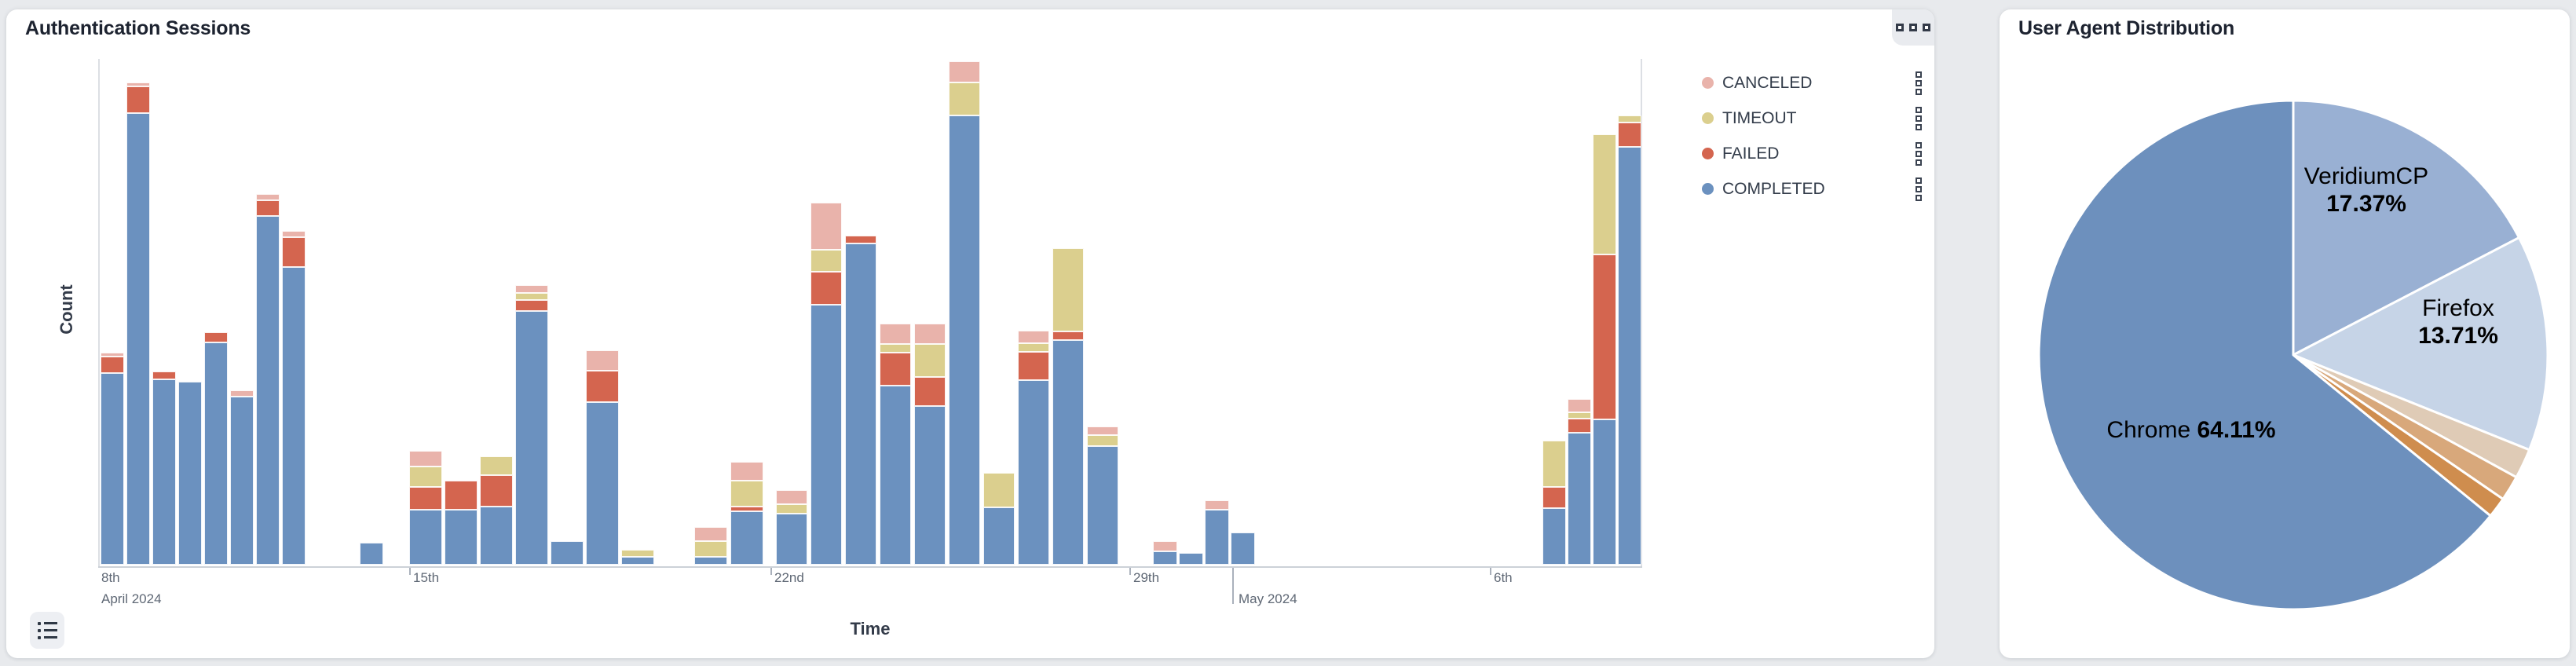 The image size is (2576, 666). What do you see at coordinates (2406, 228) in the screenshot?
I see `pie-slice-veridiumcp` at bounding box center [2406, 228].